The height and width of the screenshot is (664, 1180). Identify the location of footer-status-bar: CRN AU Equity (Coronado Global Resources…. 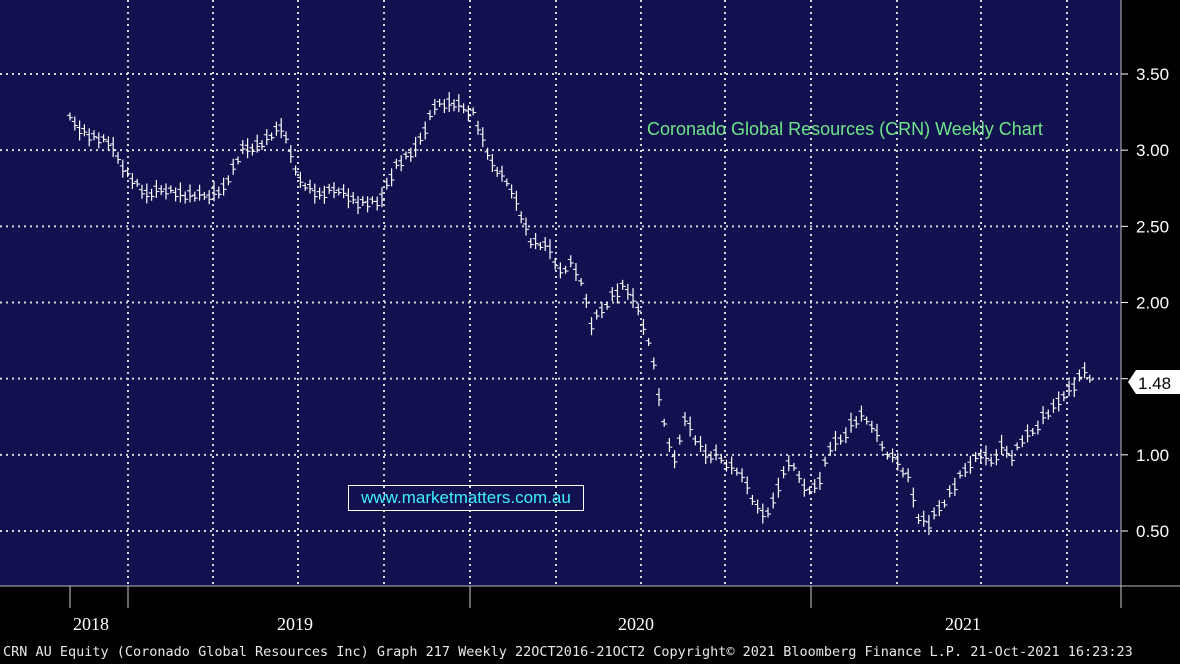
(590, 652).